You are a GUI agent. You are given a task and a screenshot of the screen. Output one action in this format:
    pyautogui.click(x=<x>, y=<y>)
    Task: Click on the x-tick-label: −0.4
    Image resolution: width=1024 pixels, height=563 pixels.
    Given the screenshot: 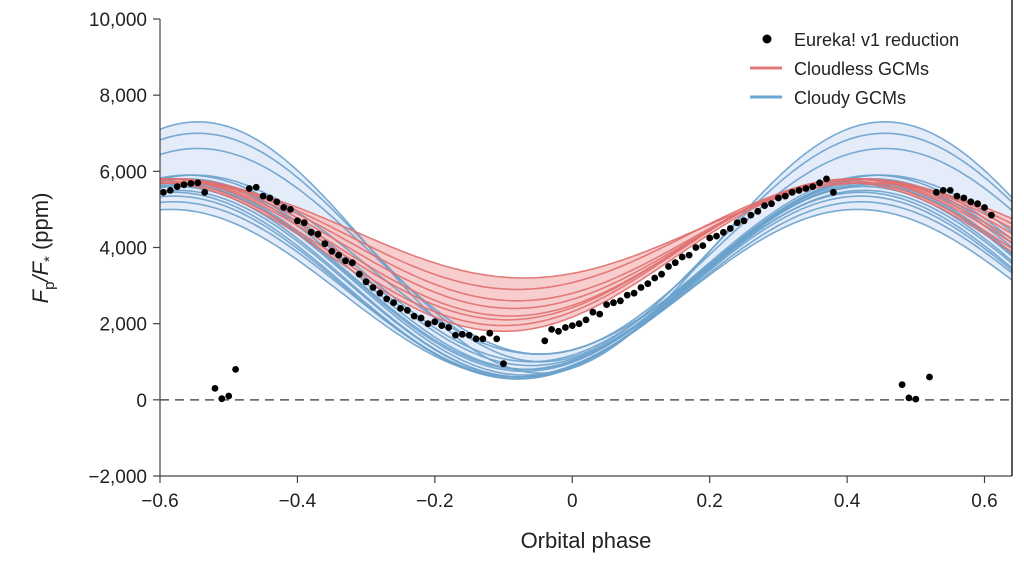 What is the action you would take?
    pyautogui.click(x=298, y=501)
    